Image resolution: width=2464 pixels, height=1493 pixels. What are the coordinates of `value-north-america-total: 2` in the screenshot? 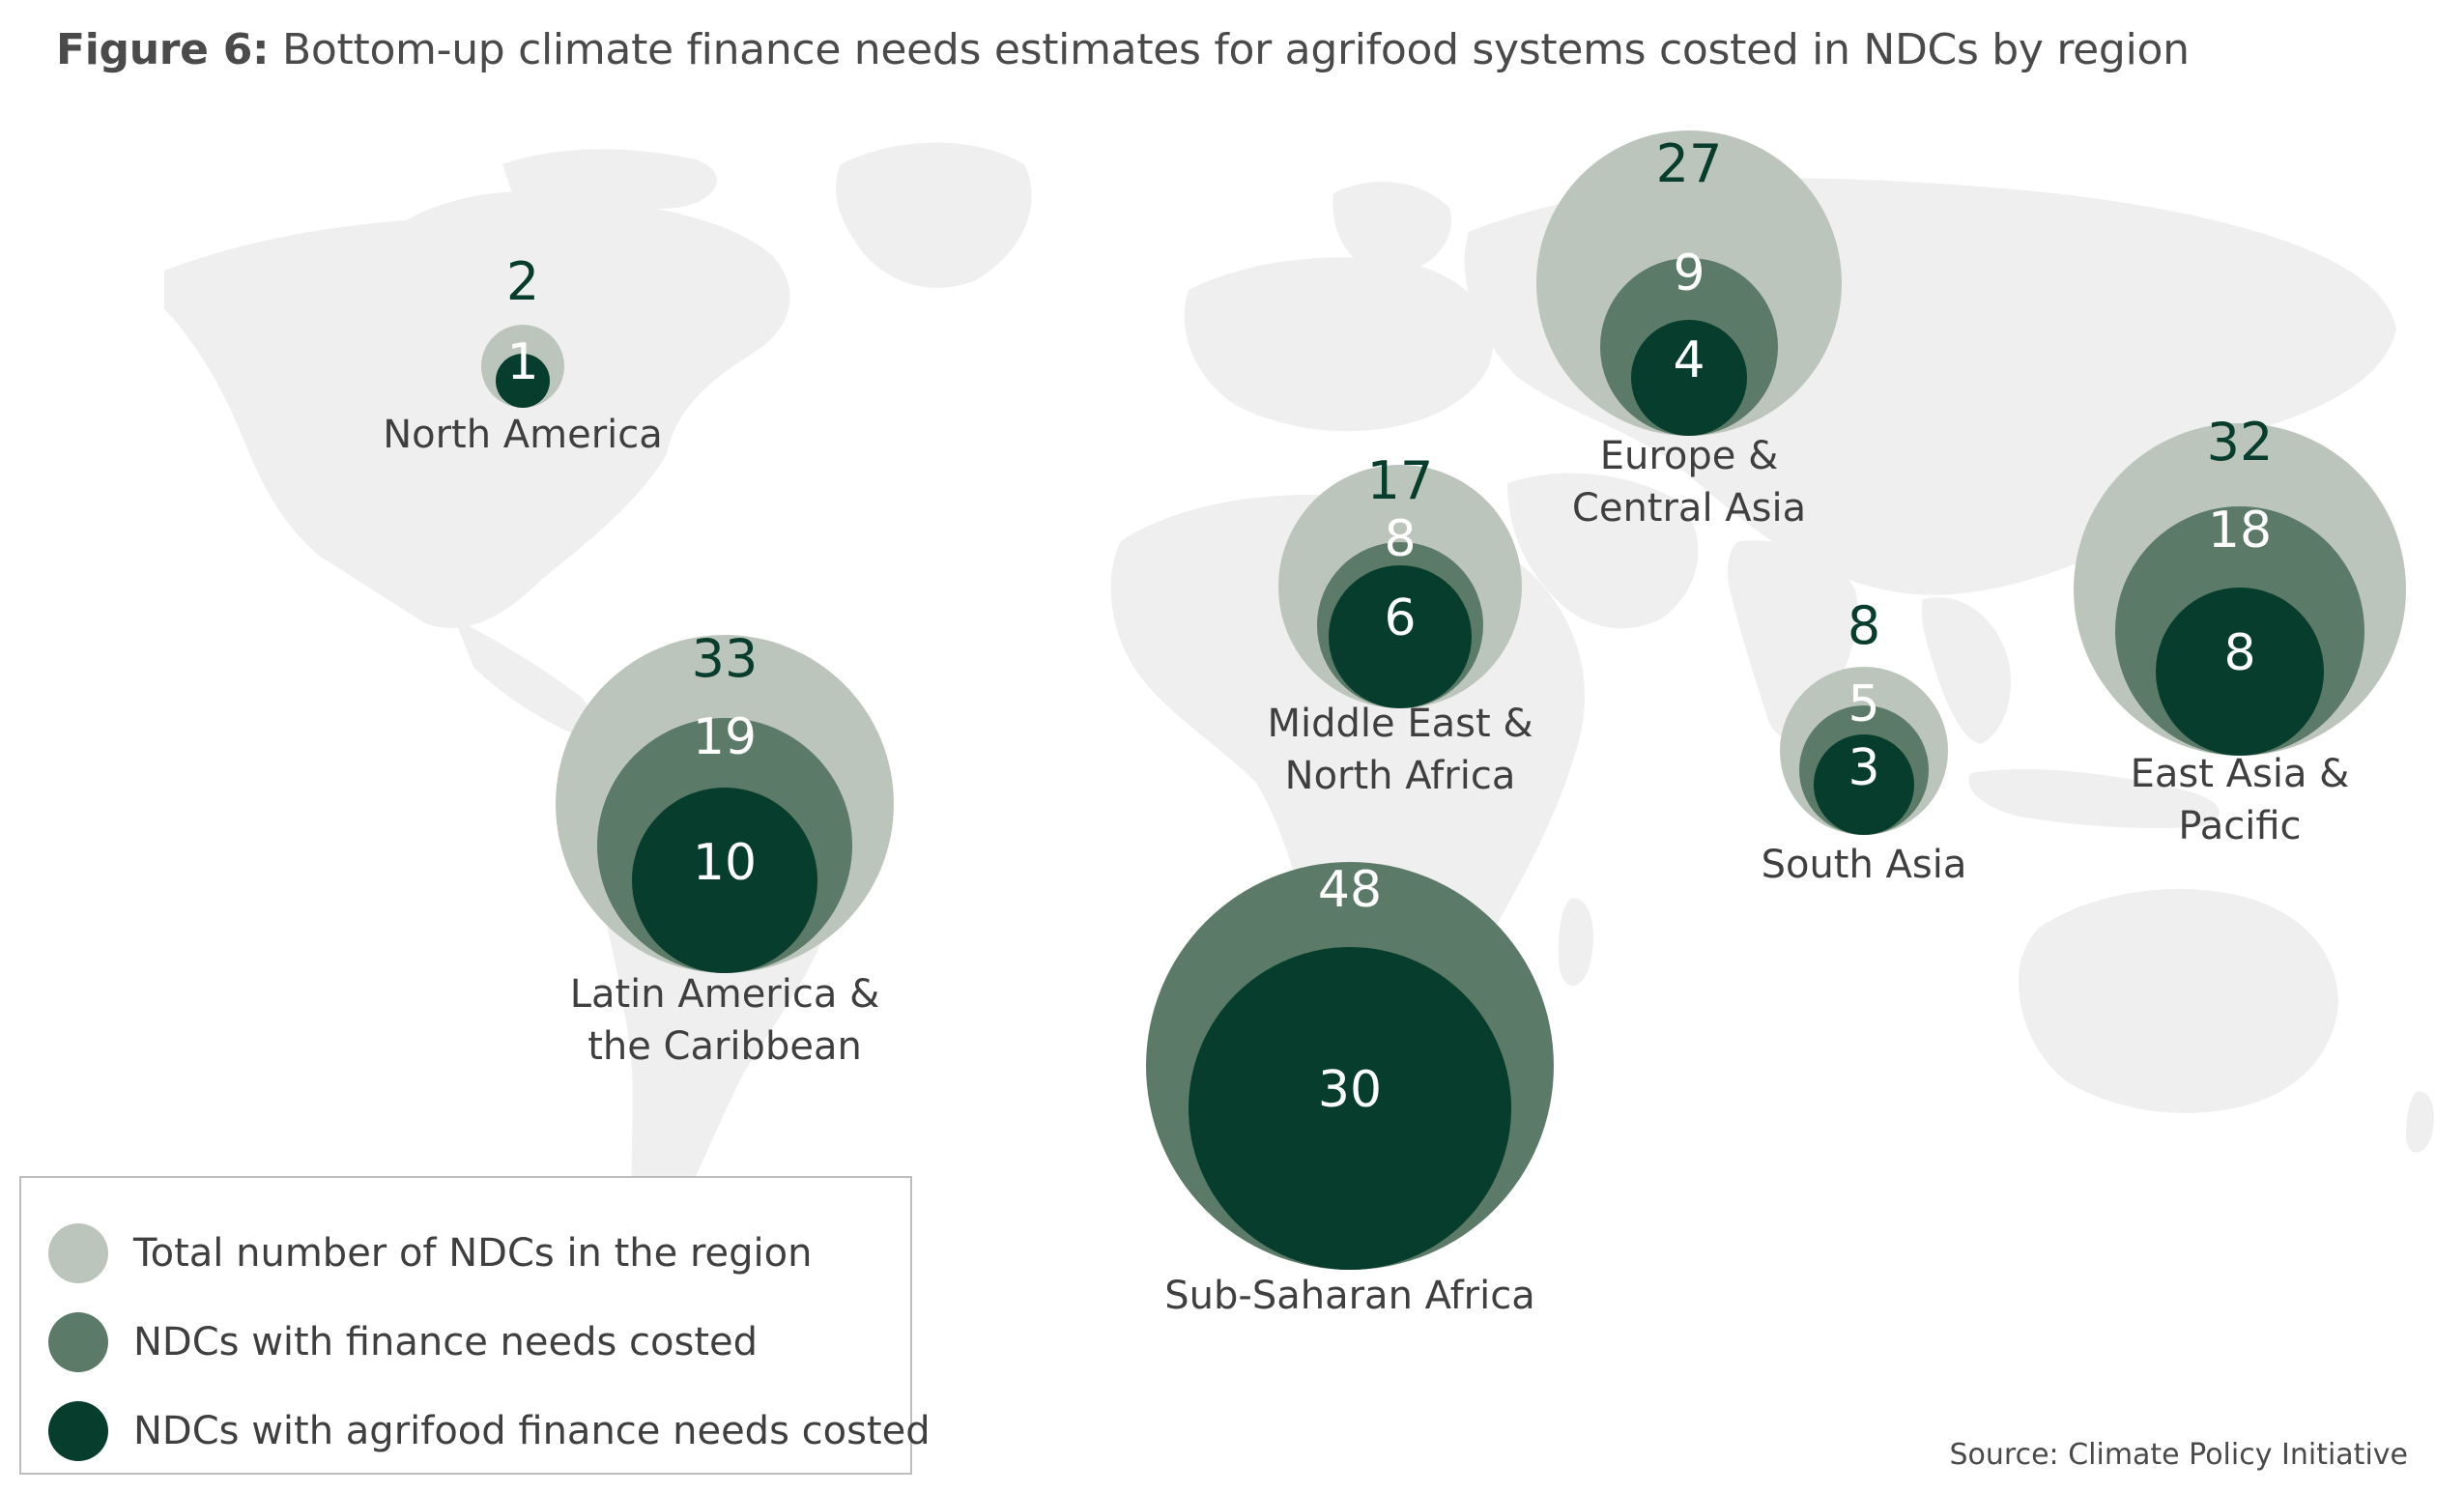 It's located at (522, 281).